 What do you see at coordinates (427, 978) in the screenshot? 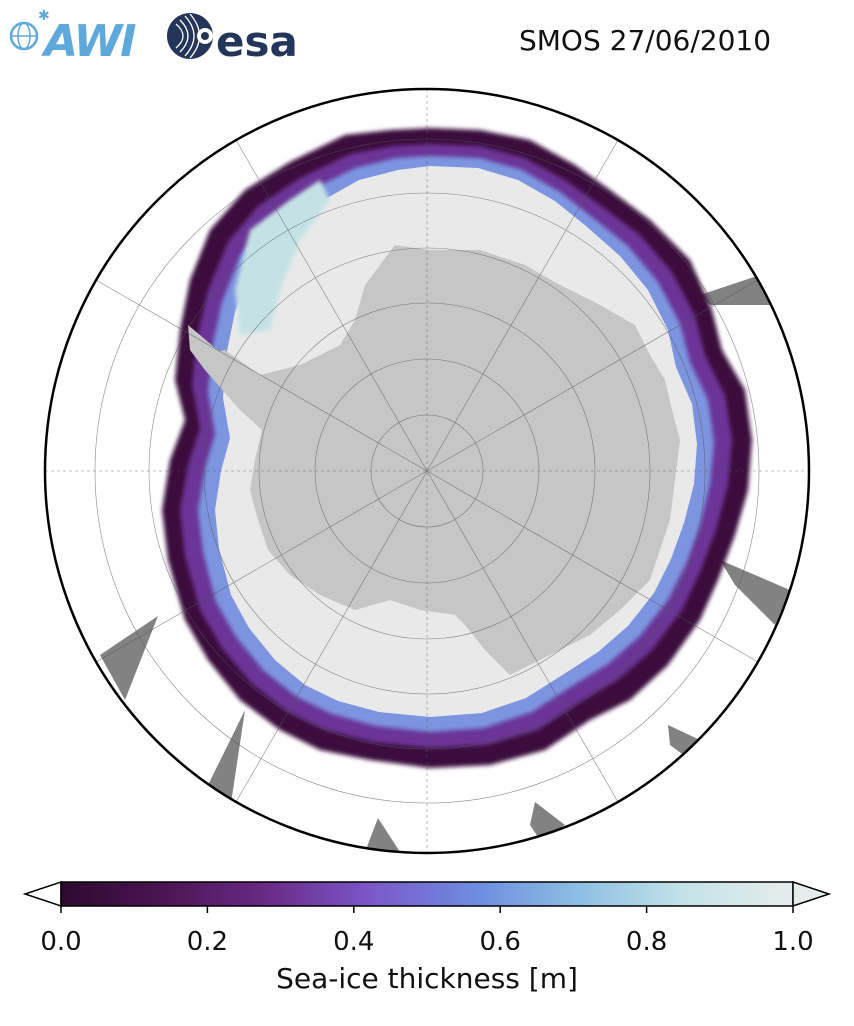
I see `colorbar-label: Sea-ice thickness [m]` at bounding box center [427, 978].